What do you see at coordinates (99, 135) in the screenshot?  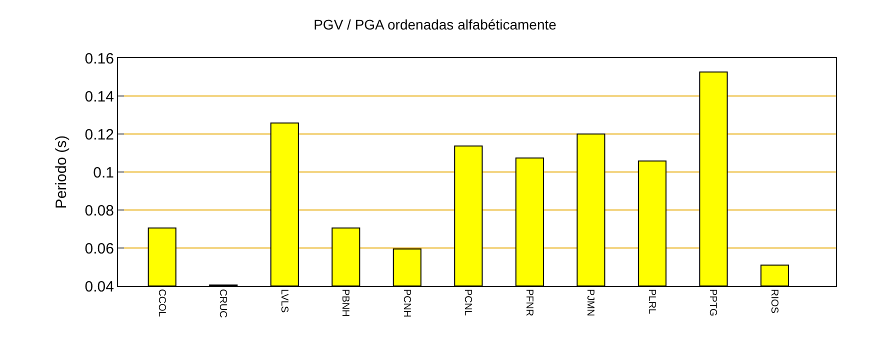 I see `y-tick-label: 0.12` at bounding box center [99, 135].